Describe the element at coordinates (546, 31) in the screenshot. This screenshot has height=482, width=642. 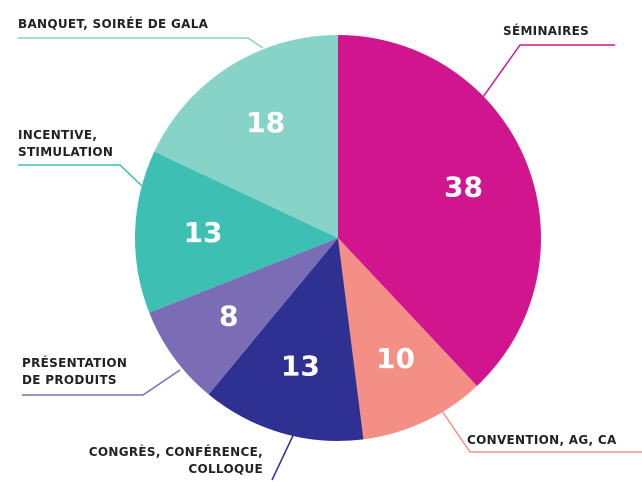
I see `slice-label: SÉMINAIRES` at that location.